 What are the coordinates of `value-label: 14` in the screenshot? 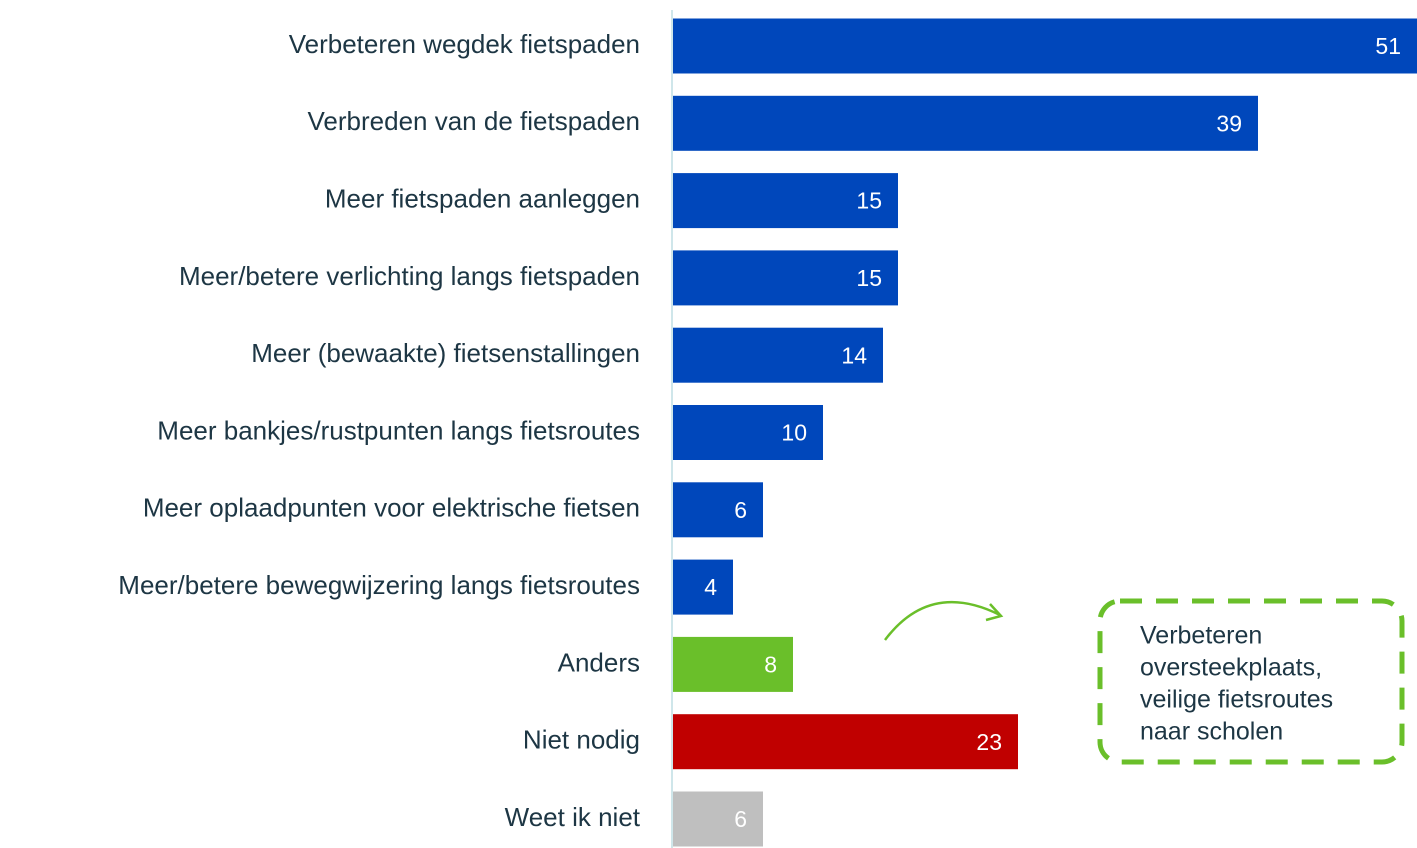 It's located at (854, 355).